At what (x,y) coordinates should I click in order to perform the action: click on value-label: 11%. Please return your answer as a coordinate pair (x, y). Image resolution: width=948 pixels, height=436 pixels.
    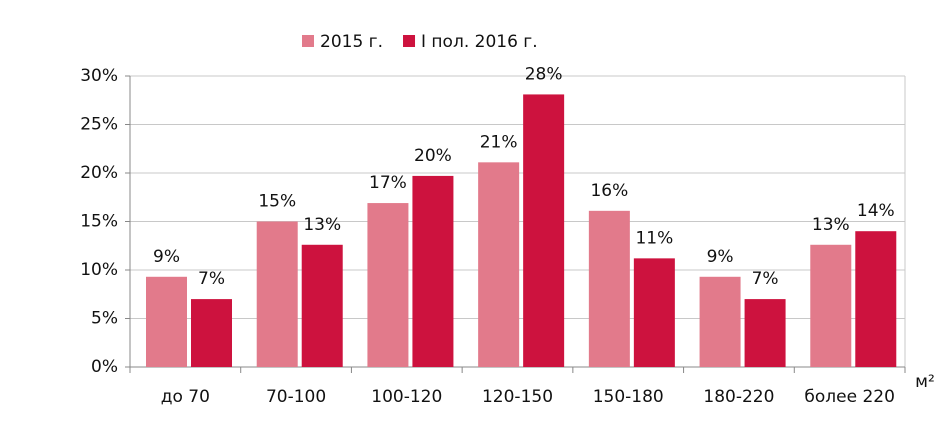
    Looking at the image, I should click on (654, 238).